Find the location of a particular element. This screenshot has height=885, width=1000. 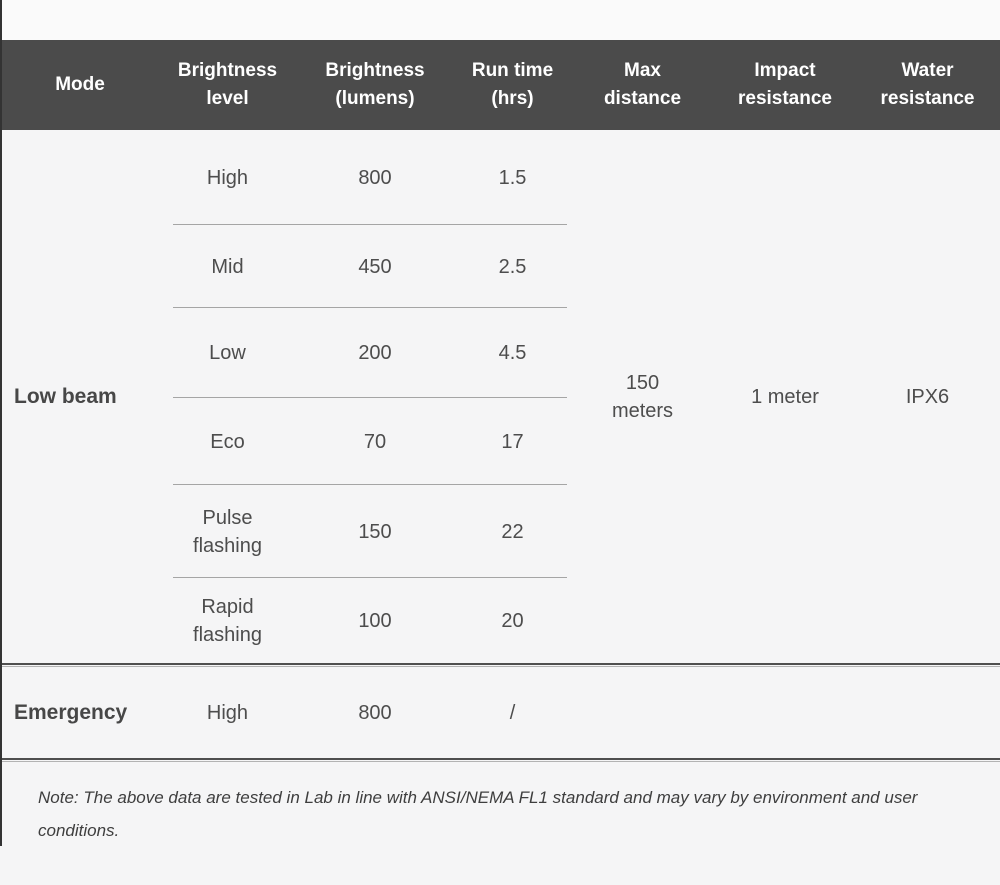

table-row: Pulse flashing 150 22 is located at coordinates (365, 531).